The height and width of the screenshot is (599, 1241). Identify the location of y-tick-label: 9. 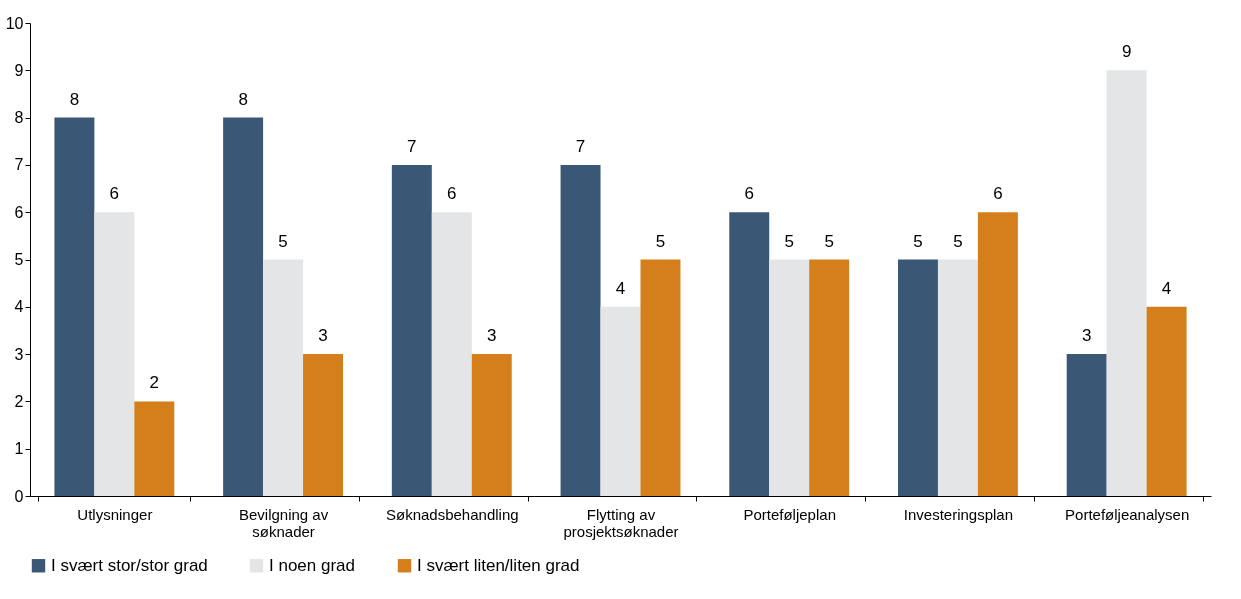
(19, 70).